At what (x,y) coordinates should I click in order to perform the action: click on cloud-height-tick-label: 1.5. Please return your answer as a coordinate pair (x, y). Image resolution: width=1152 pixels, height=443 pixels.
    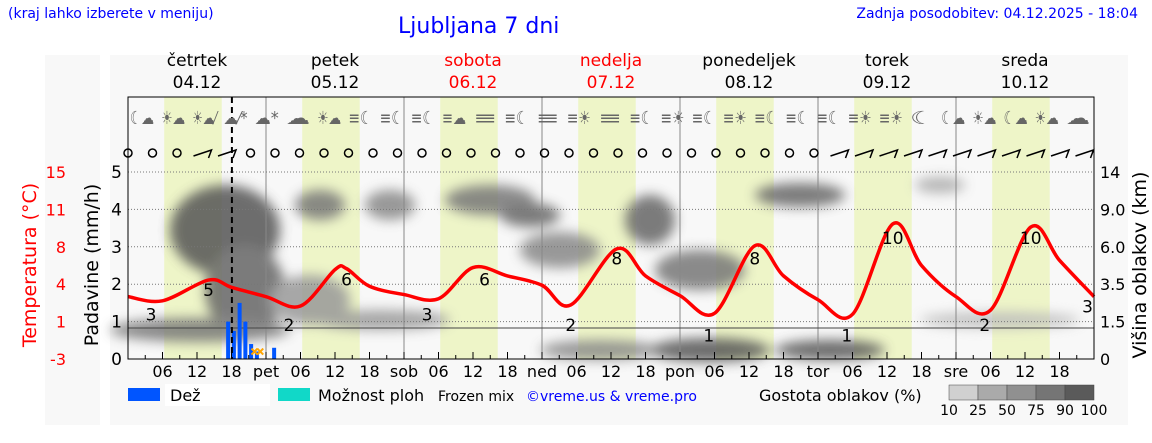
    Looking at the image, I should click on (1112, 322).